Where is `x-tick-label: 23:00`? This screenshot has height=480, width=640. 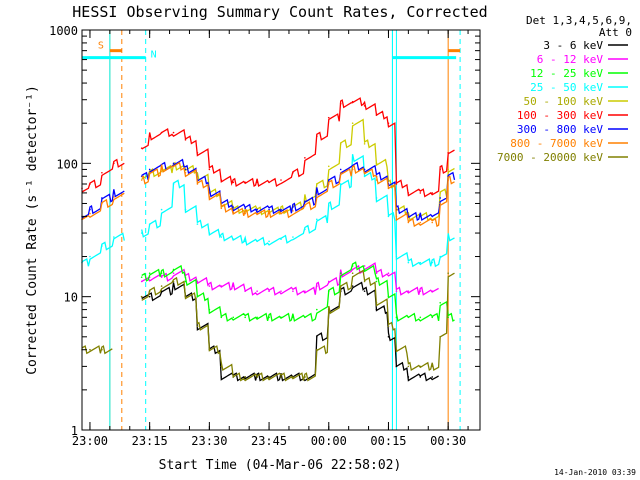 x-tick-label: 23:00 is located at coordinates (90, 441).